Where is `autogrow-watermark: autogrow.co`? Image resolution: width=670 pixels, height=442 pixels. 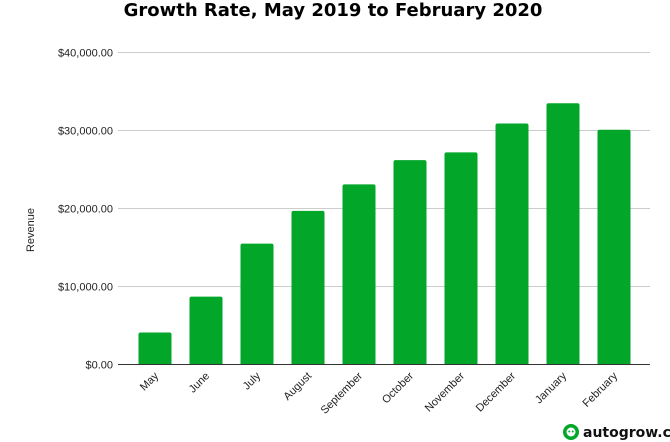
autogrow-watermark: autogrow.co is located at coordinates (616, 432).